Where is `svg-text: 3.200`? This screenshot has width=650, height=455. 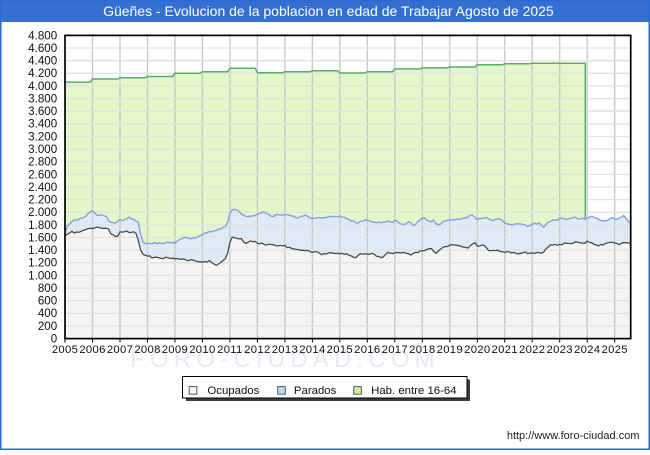
svg-text: 3.200 is located at coordinates (42, 136).